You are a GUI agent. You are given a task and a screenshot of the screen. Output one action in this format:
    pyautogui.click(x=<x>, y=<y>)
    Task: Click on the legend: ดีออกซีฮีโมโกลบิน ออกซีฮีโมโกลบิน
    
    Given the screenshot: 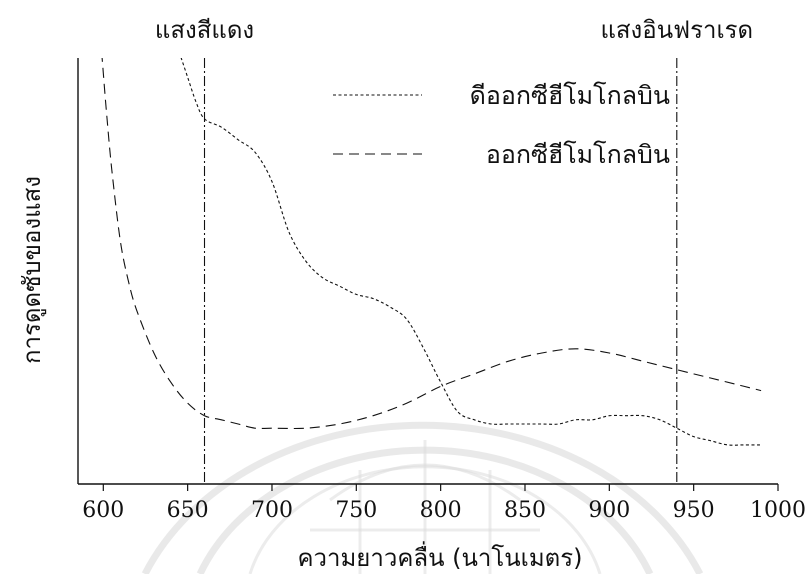 What is the action you would take?
    pyautogui.click(x=501, y=125)
    